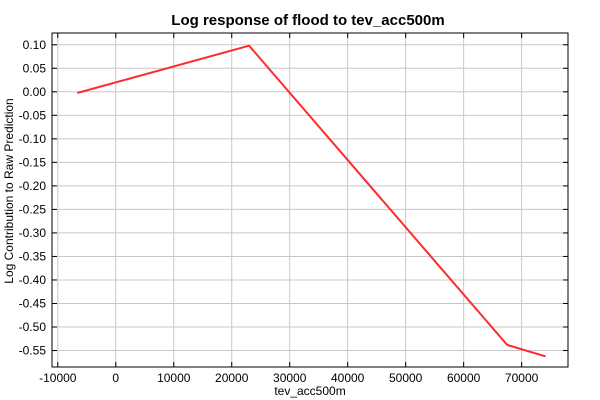  Describe the element at coordinates (307, 20) in the screenshot. I see `chart-title: Log response of flood to tev_acc500m` at that location.